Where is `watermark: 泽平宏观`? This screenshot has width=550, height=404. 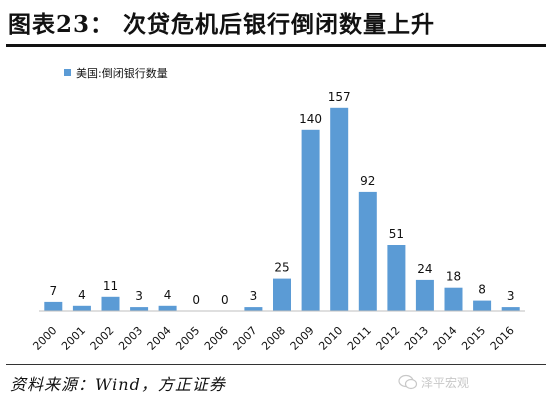
watermark: 泽平宏观 is located at coordinates (445, 383).